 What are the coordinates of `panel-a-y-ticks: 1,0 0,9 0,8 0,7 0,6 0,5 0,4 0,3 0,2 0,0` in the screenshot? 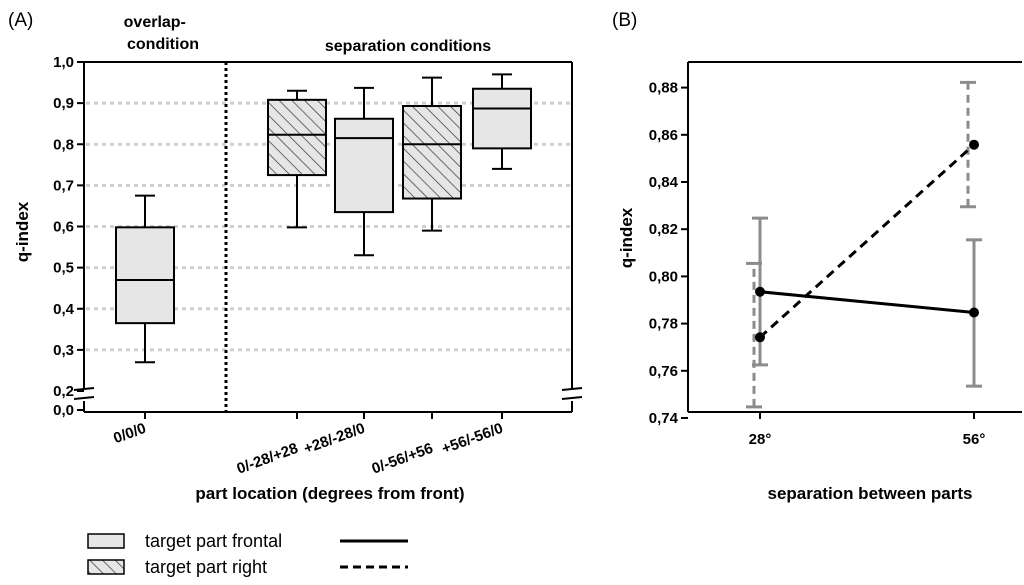 It's located at (68, 236).